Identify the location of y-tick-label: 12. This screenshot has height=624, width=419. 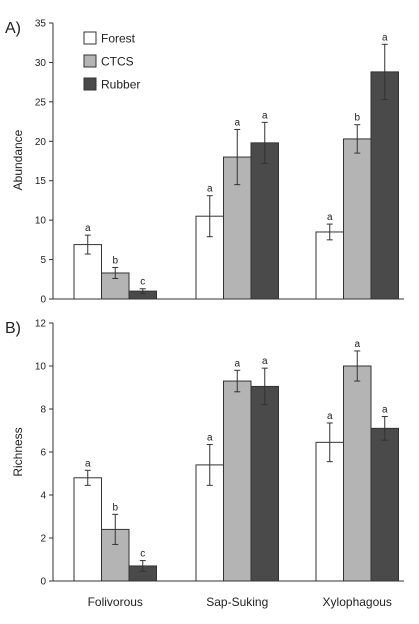
(41, 324).